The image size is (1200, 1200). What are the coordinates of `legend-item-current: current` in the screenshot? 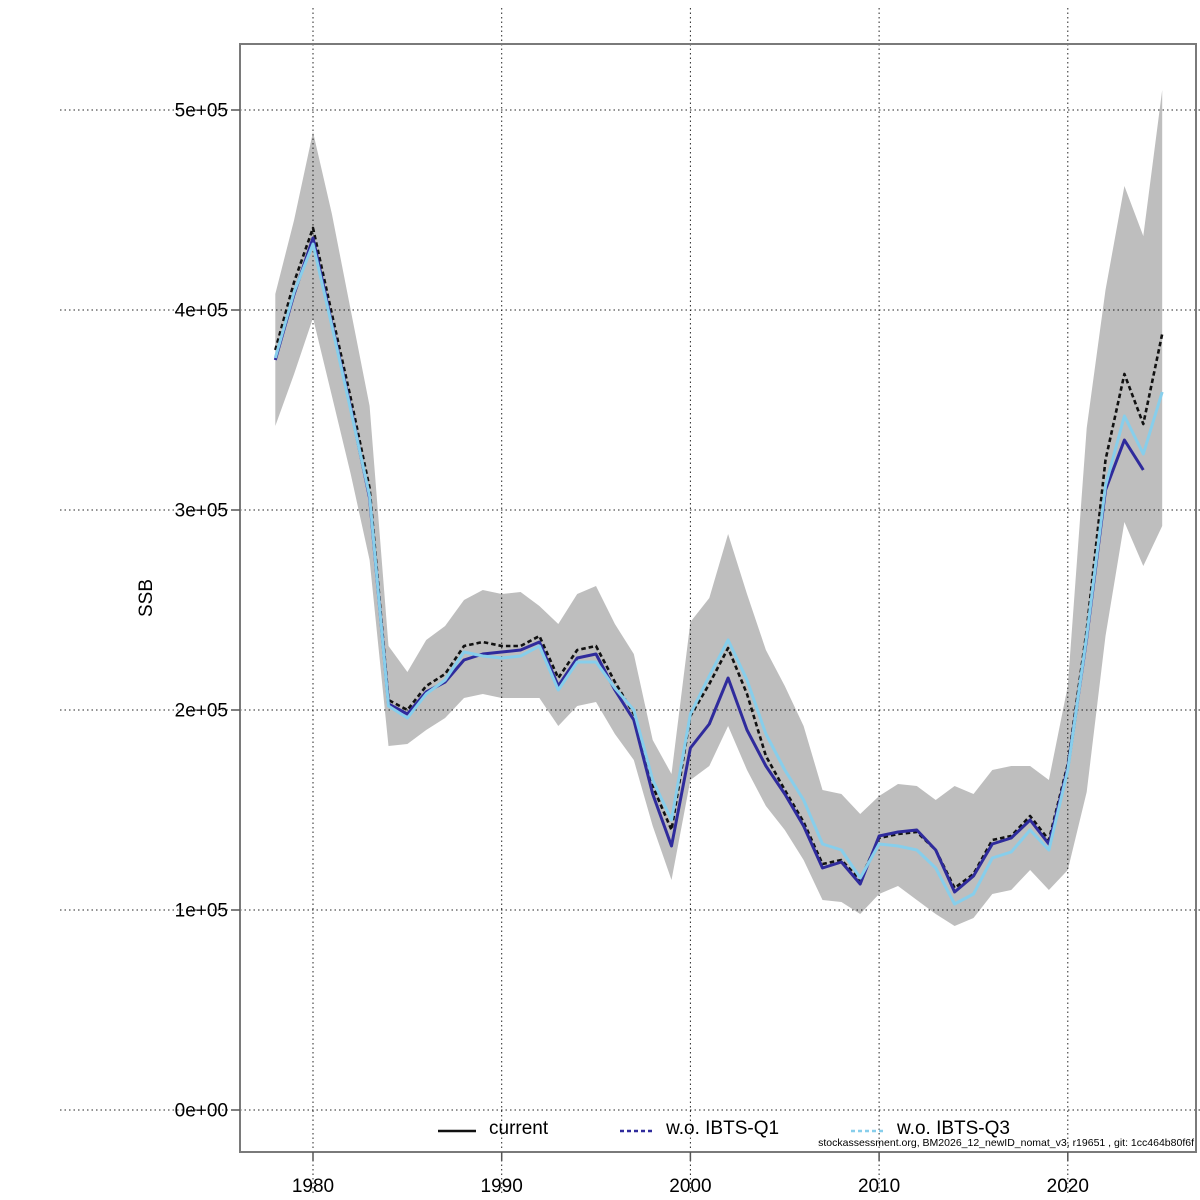 It's located at (493, 1129).